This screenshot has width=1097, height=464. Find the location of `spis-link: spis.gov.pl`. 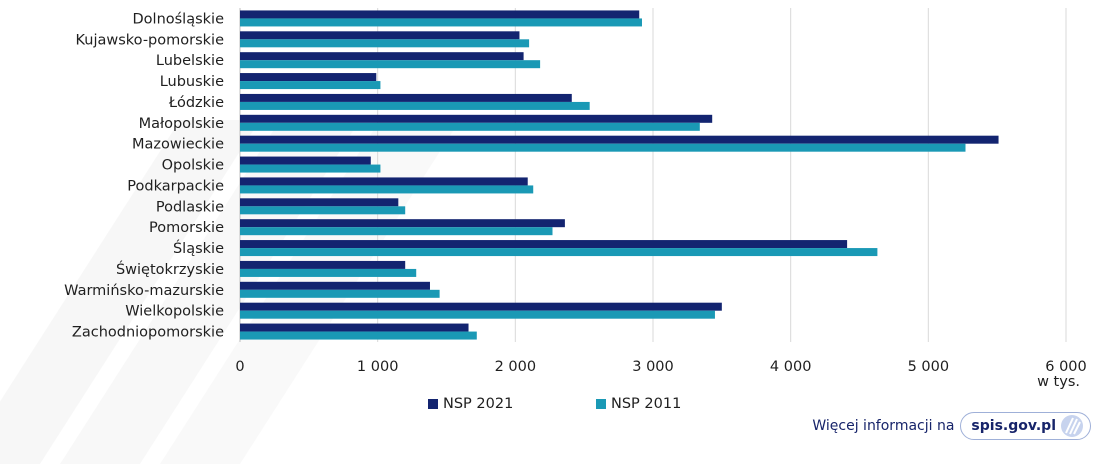

spis-link: spis.gov.pl is located at coordinates (1025, 426).